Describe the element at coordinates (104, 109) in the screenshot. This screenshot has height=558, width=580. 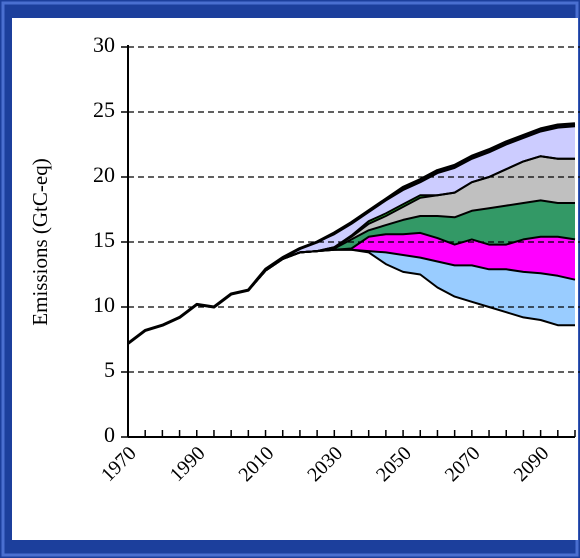
I see `y-tick-label: 25` at that location.